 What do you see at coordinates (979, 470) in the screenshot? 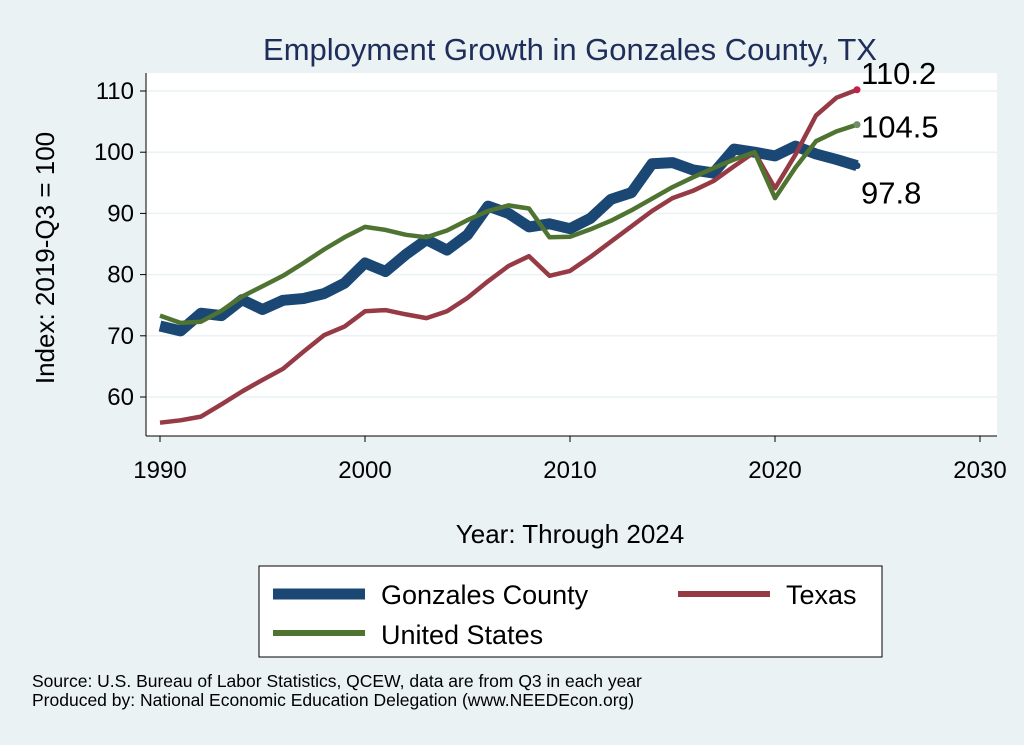
I see `x-tick-label: 2030` at bounding box center [979, 470].